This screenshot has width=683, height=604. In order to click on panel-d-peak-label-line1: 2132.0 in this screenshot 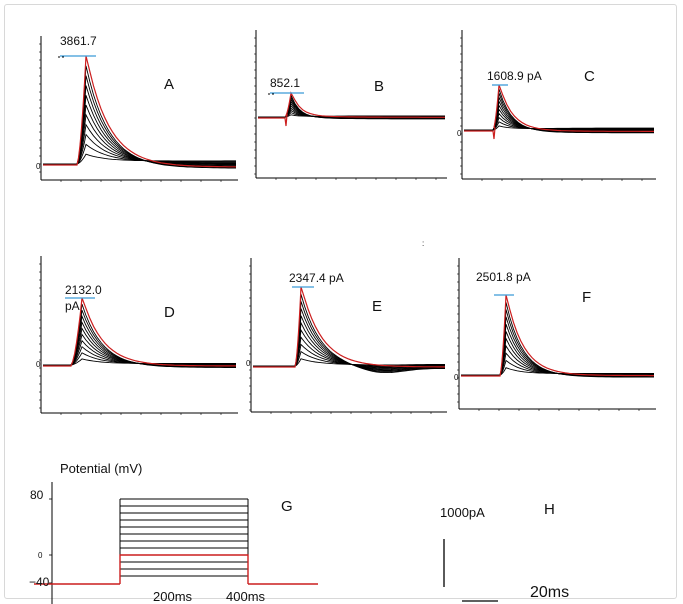, I will do `click(83, 290)`.